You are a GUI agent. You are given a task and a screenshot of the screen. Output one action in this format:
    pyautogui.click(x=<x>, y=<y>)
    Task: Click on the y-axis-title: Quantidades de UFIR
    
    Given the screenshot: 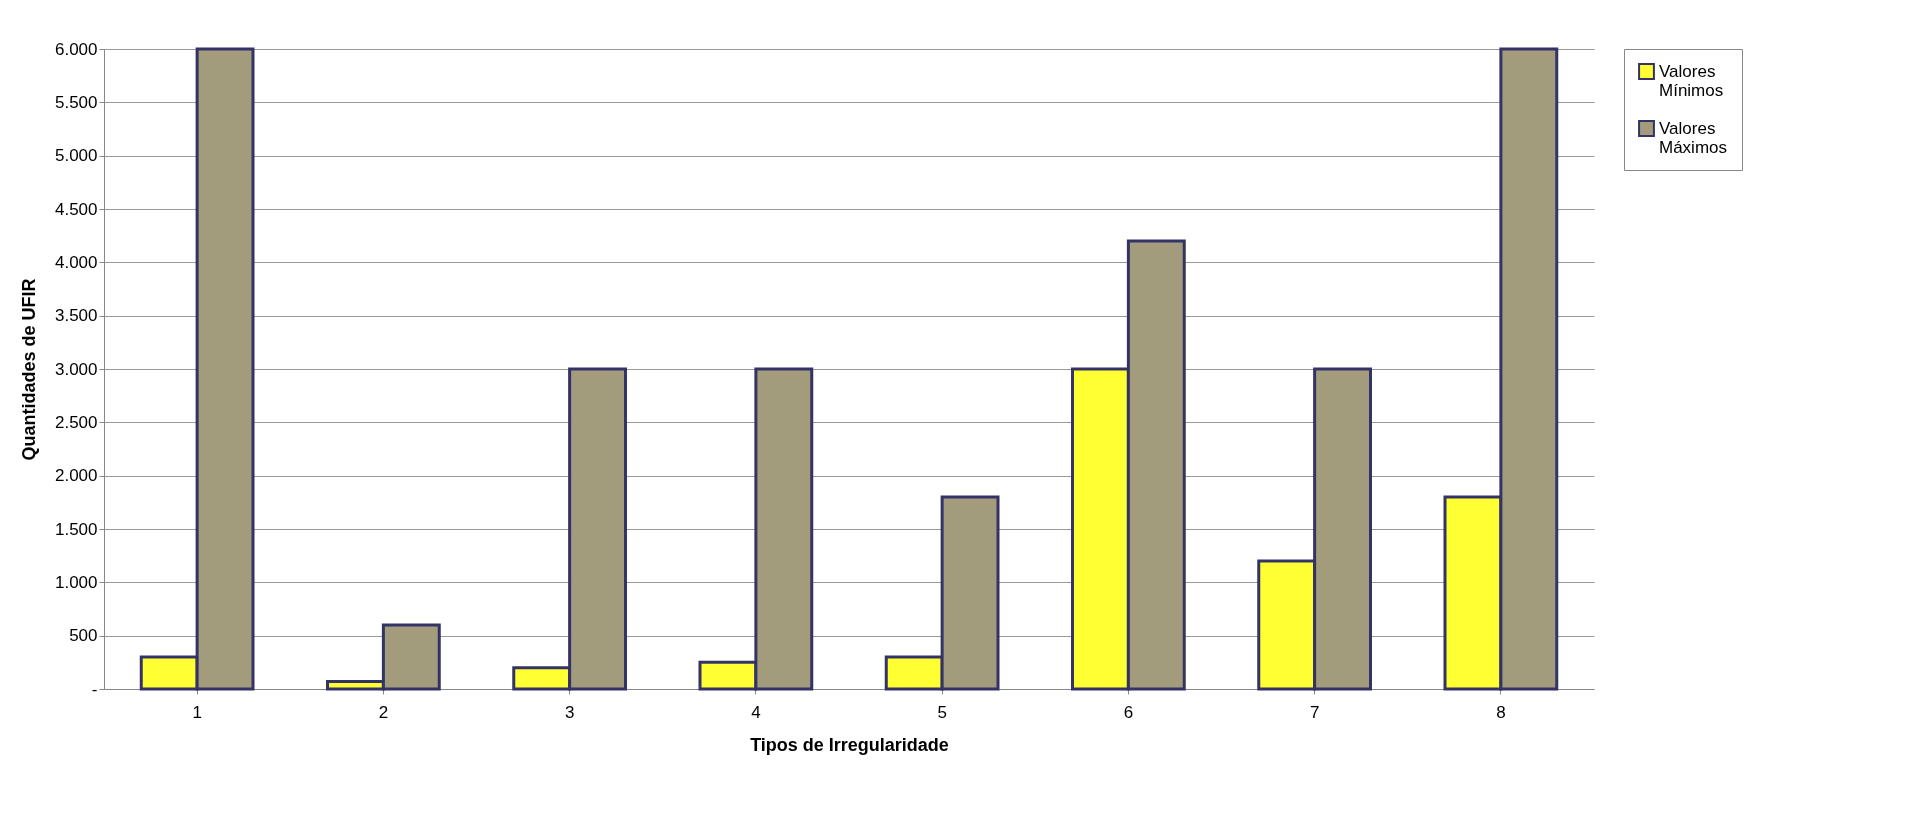 What is the action you would take?
    pyautogui.click(x=28, y=369)
    